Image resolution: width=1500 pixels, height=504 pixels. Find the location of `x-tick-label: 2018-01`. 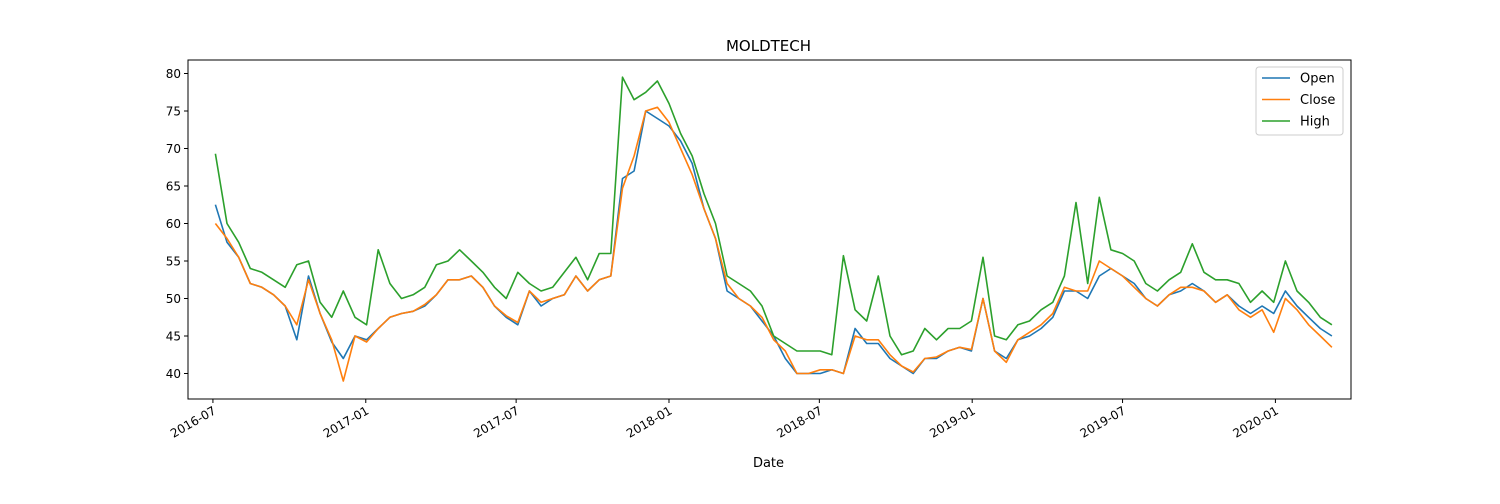

x-tick-label: 2018-01 is located at coordinates (649, 421).